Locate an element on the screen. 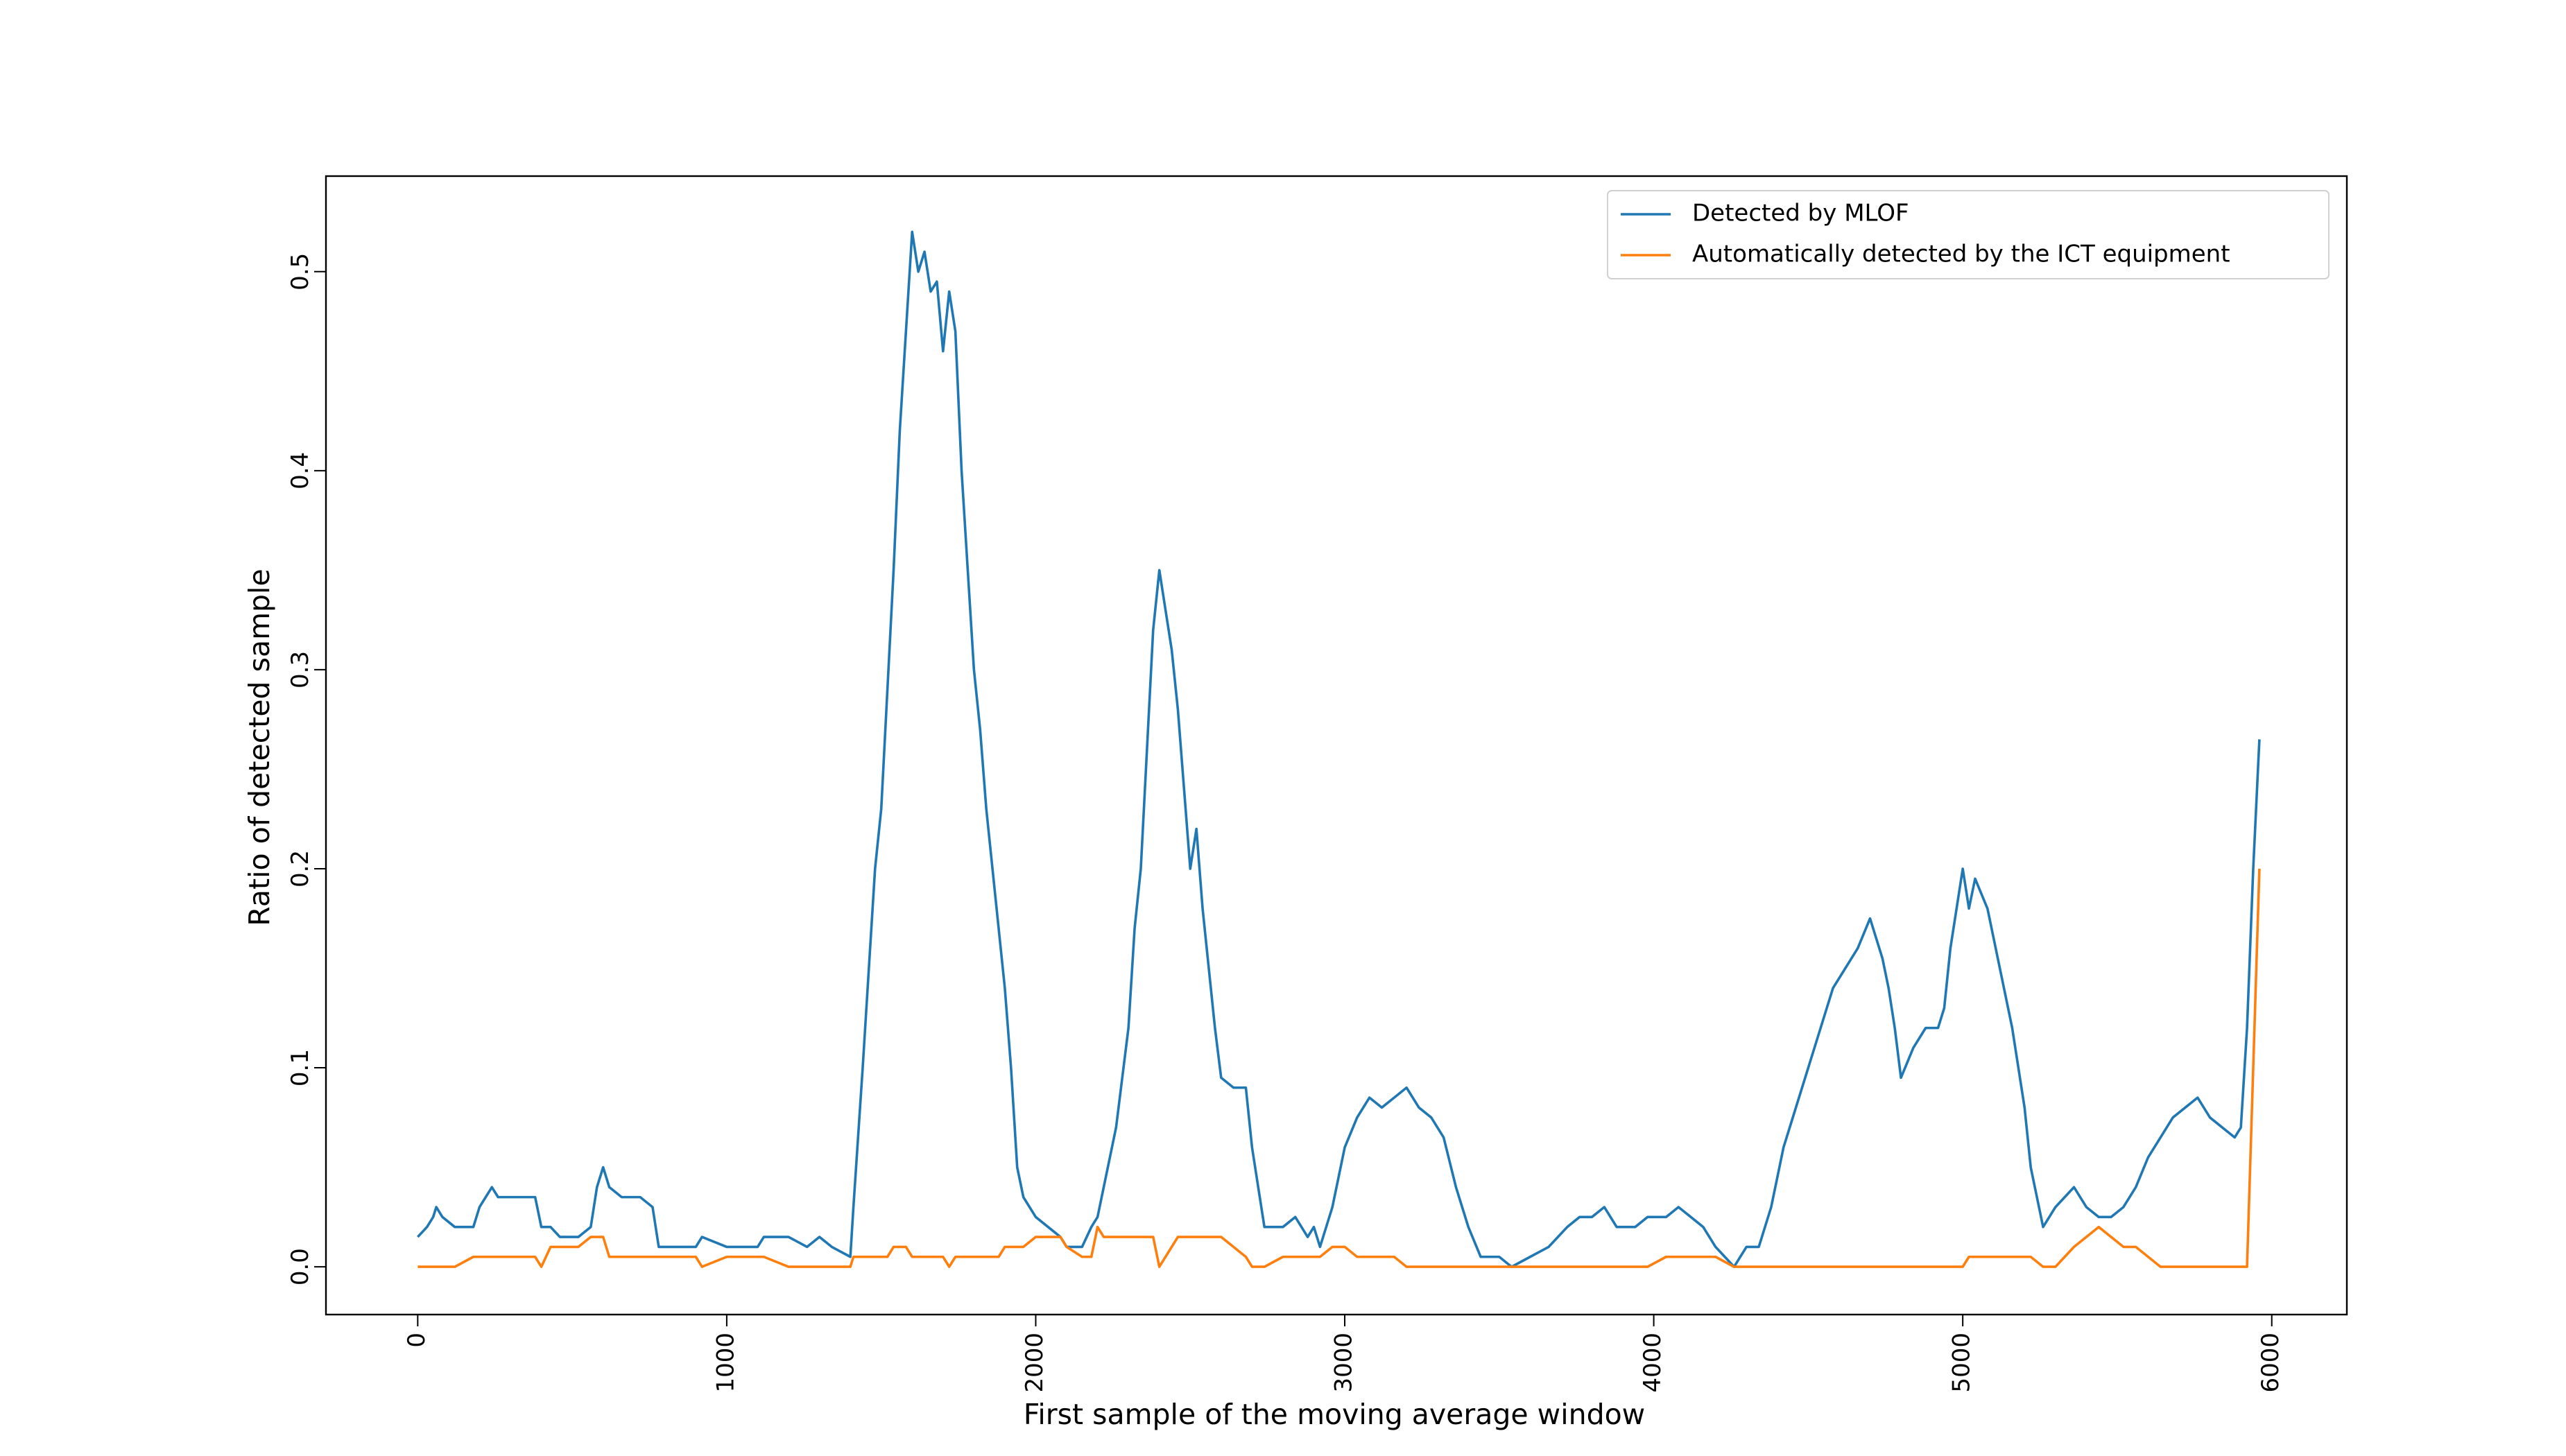 Image resolution: width=2566 pixels, height=1456 pixels. x-tick-label: 5000 is located at coordinates (1962, 1363).